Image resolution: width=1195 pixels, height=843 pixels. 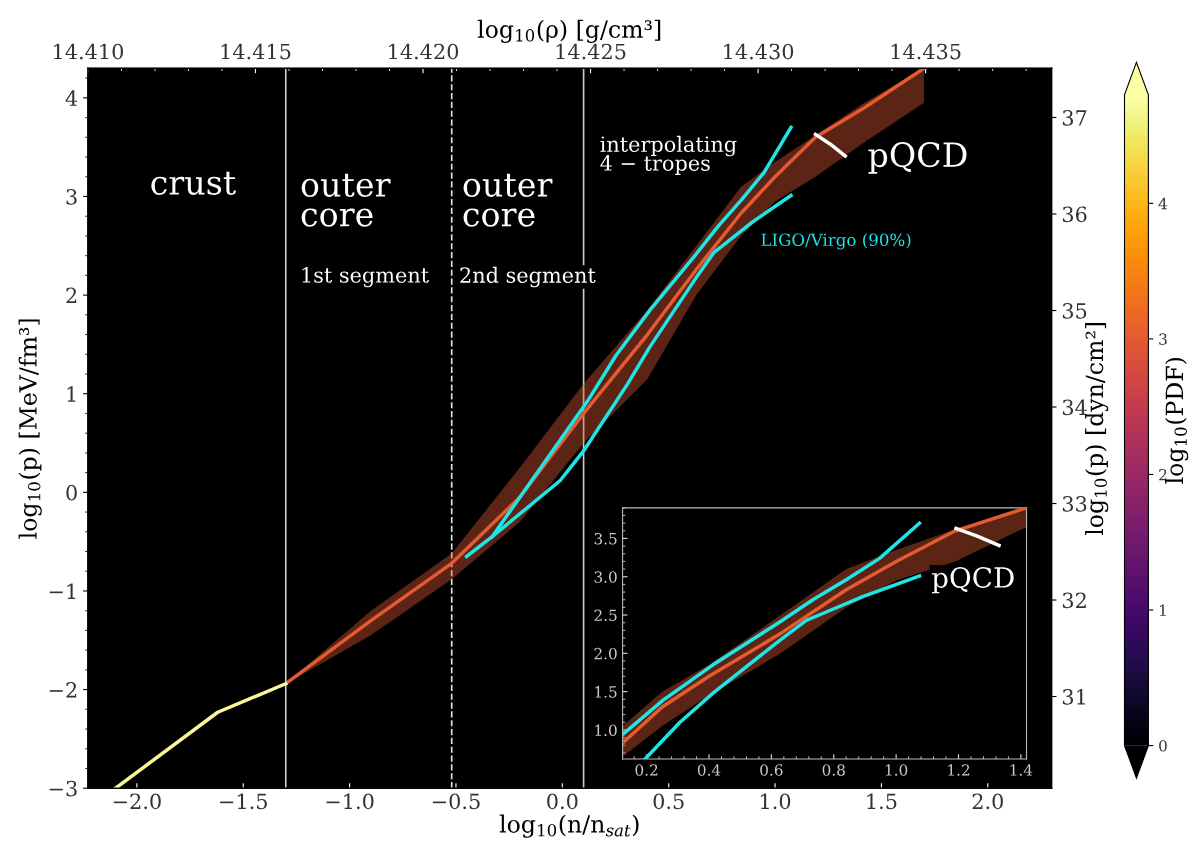 What do you see at coordinates (668, 155) in the screenshot?
I see `annotation: interpolating 4 − tropes` at bounding box center [668, 155].